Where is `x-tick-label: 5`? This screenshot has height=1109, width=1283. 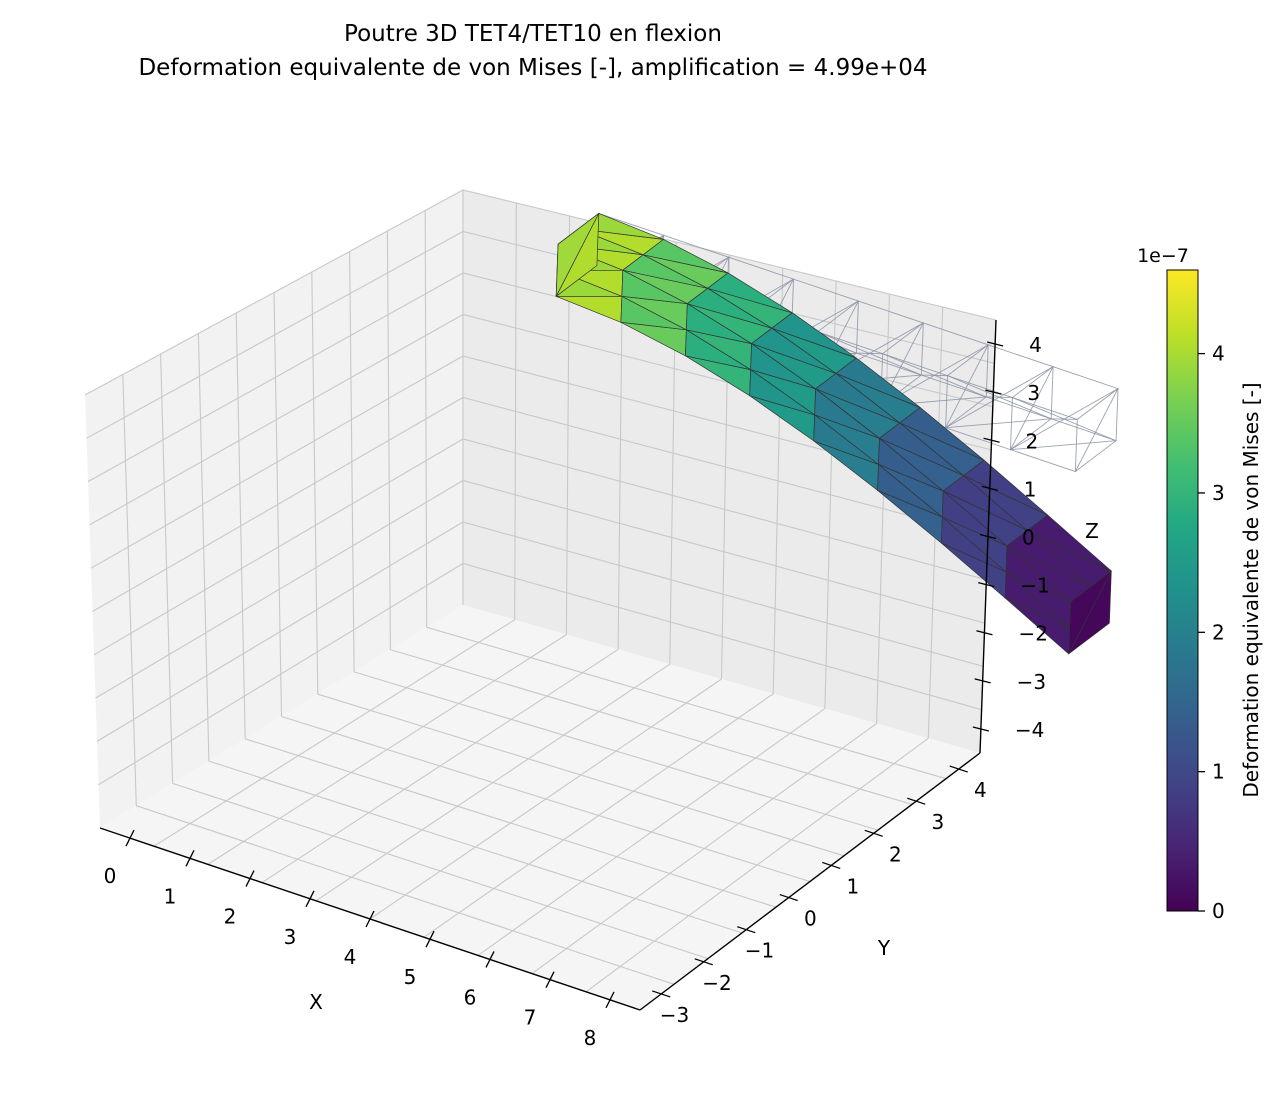 x-tick-label: 5 is located at coordinates (410, 977).